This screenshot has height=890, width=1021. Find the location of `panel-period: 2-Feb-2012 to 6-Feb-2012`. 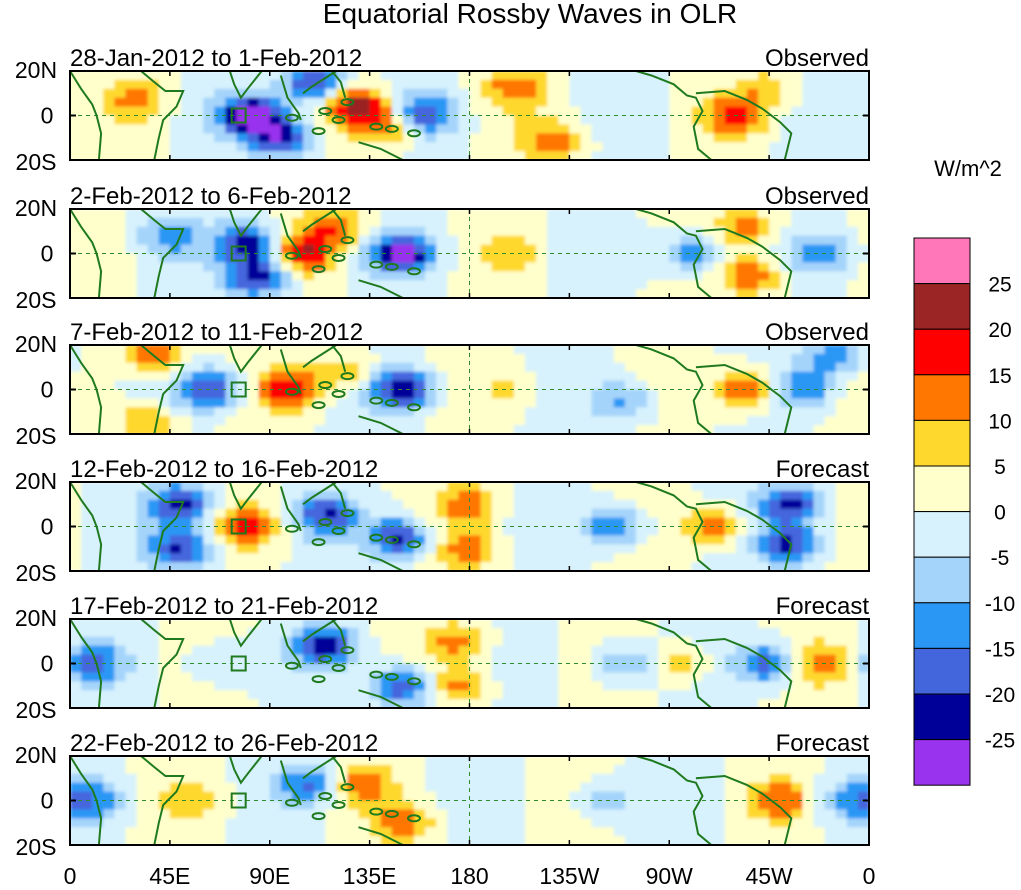

panel-period: 2-Feb-2012 to 6-Feb-2012 is located at coordinates (211, 196).